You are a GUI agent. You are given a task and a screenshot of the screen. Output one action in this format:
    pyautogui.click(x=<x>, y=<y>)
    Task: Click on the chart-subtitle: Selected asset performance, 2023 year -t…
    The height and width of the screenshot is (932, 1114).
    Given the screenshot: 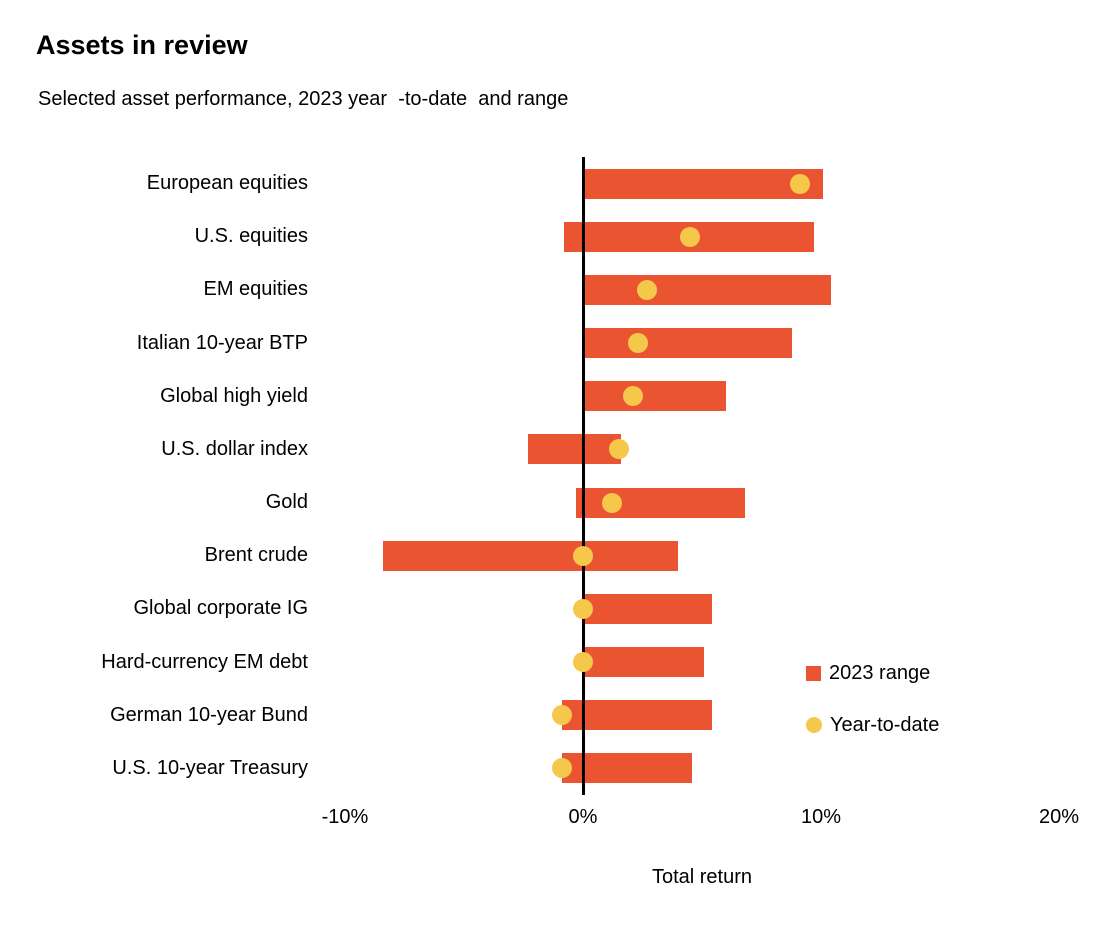 What is the action you would take?
    pyautogui.click(x=303, y=99)
    